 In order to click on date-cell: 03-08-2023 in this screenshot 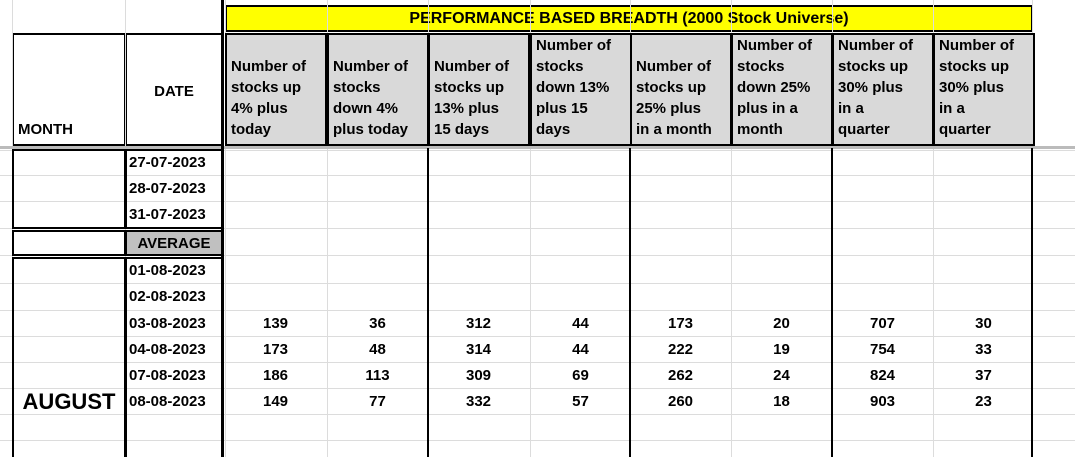, I will do `click(167, 323)`.